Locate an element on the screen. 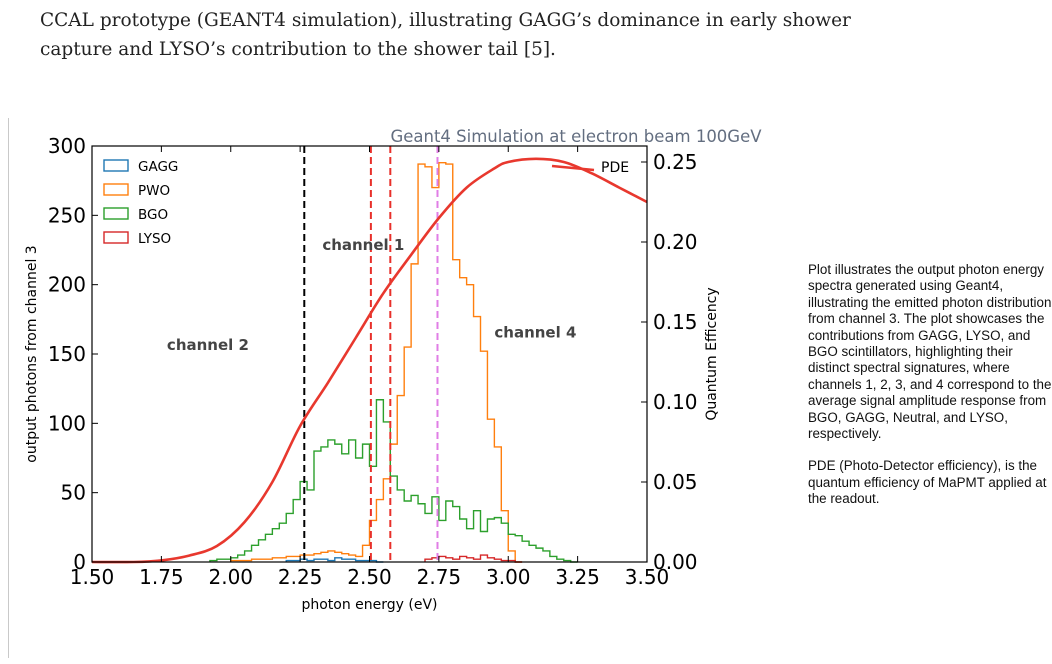  annotation-channel-4: channel 4 is located at coordinates (535, 332).